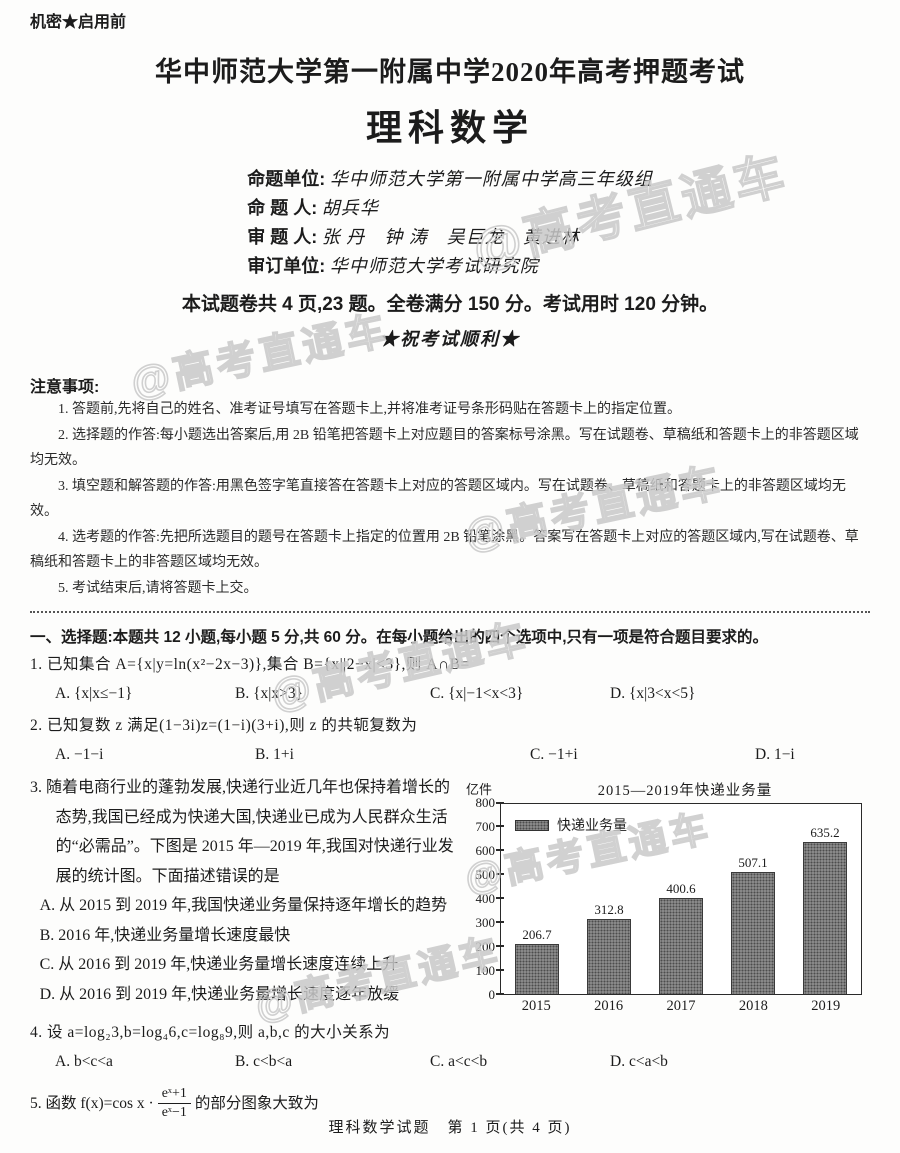 Image resolution: width=900 pixels, height=1153 pixels. I want to click on bar-group: 400.6, so click(681, 937).